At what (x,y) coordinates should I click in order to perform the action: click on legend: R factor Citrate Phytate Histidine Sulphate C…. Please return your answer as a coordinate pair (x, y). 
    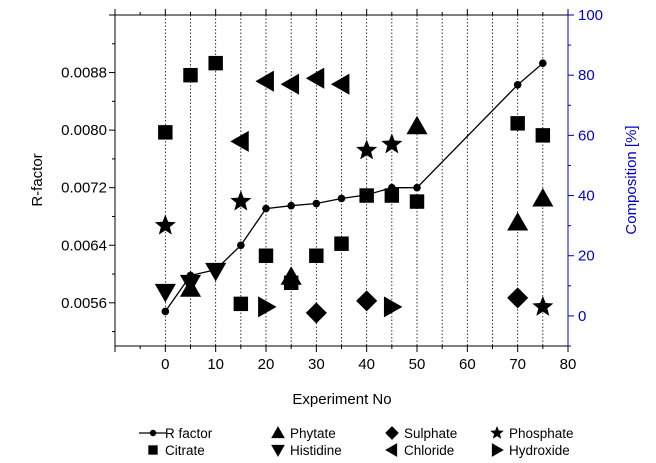
    Looking at the image, I should click on (356, 441).